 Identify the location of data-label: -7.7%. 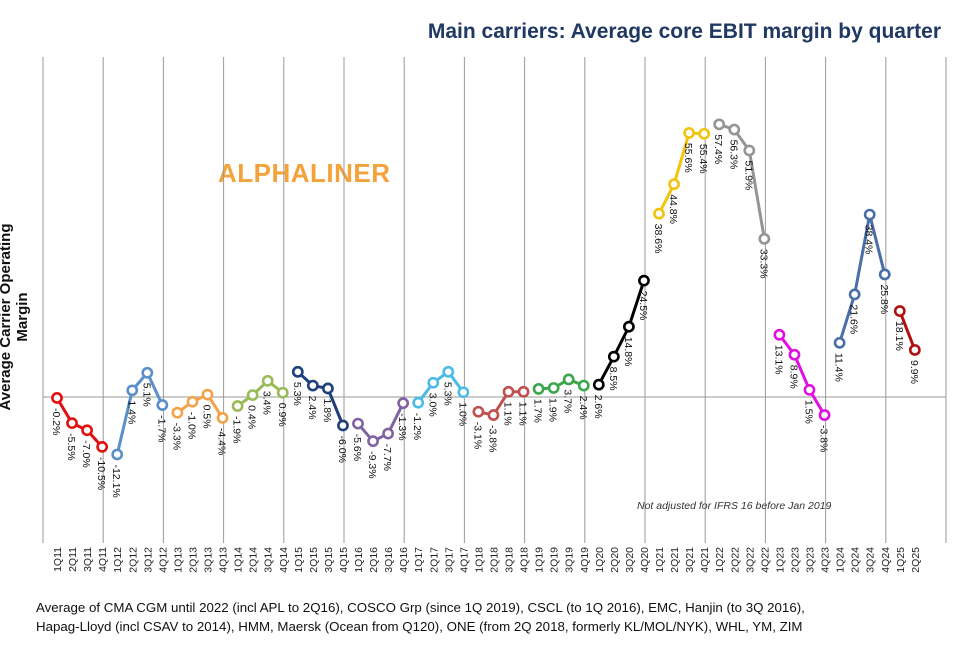
(387, 457).